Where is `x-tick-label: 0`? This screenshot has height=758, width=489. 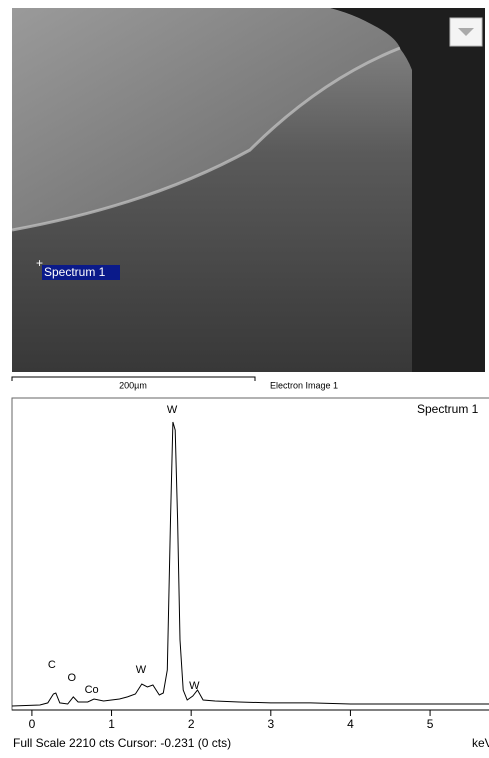
x-tick-label: 0 is located at coordinates (32, 724).